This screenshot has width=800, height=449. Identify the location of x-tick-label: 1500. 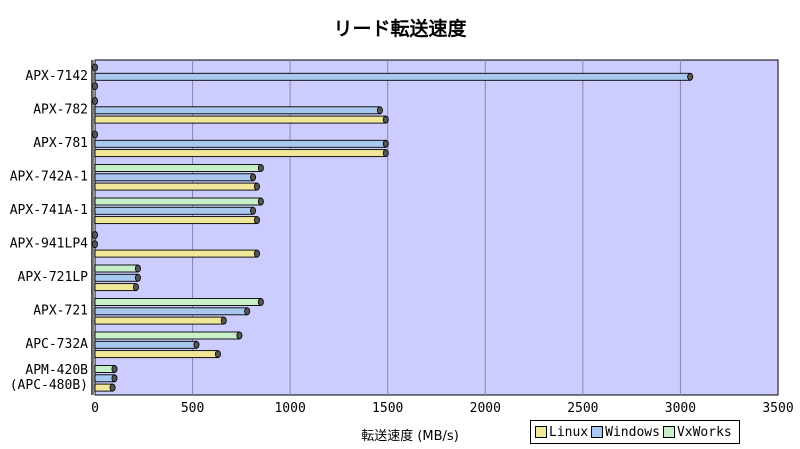
(387, 408).